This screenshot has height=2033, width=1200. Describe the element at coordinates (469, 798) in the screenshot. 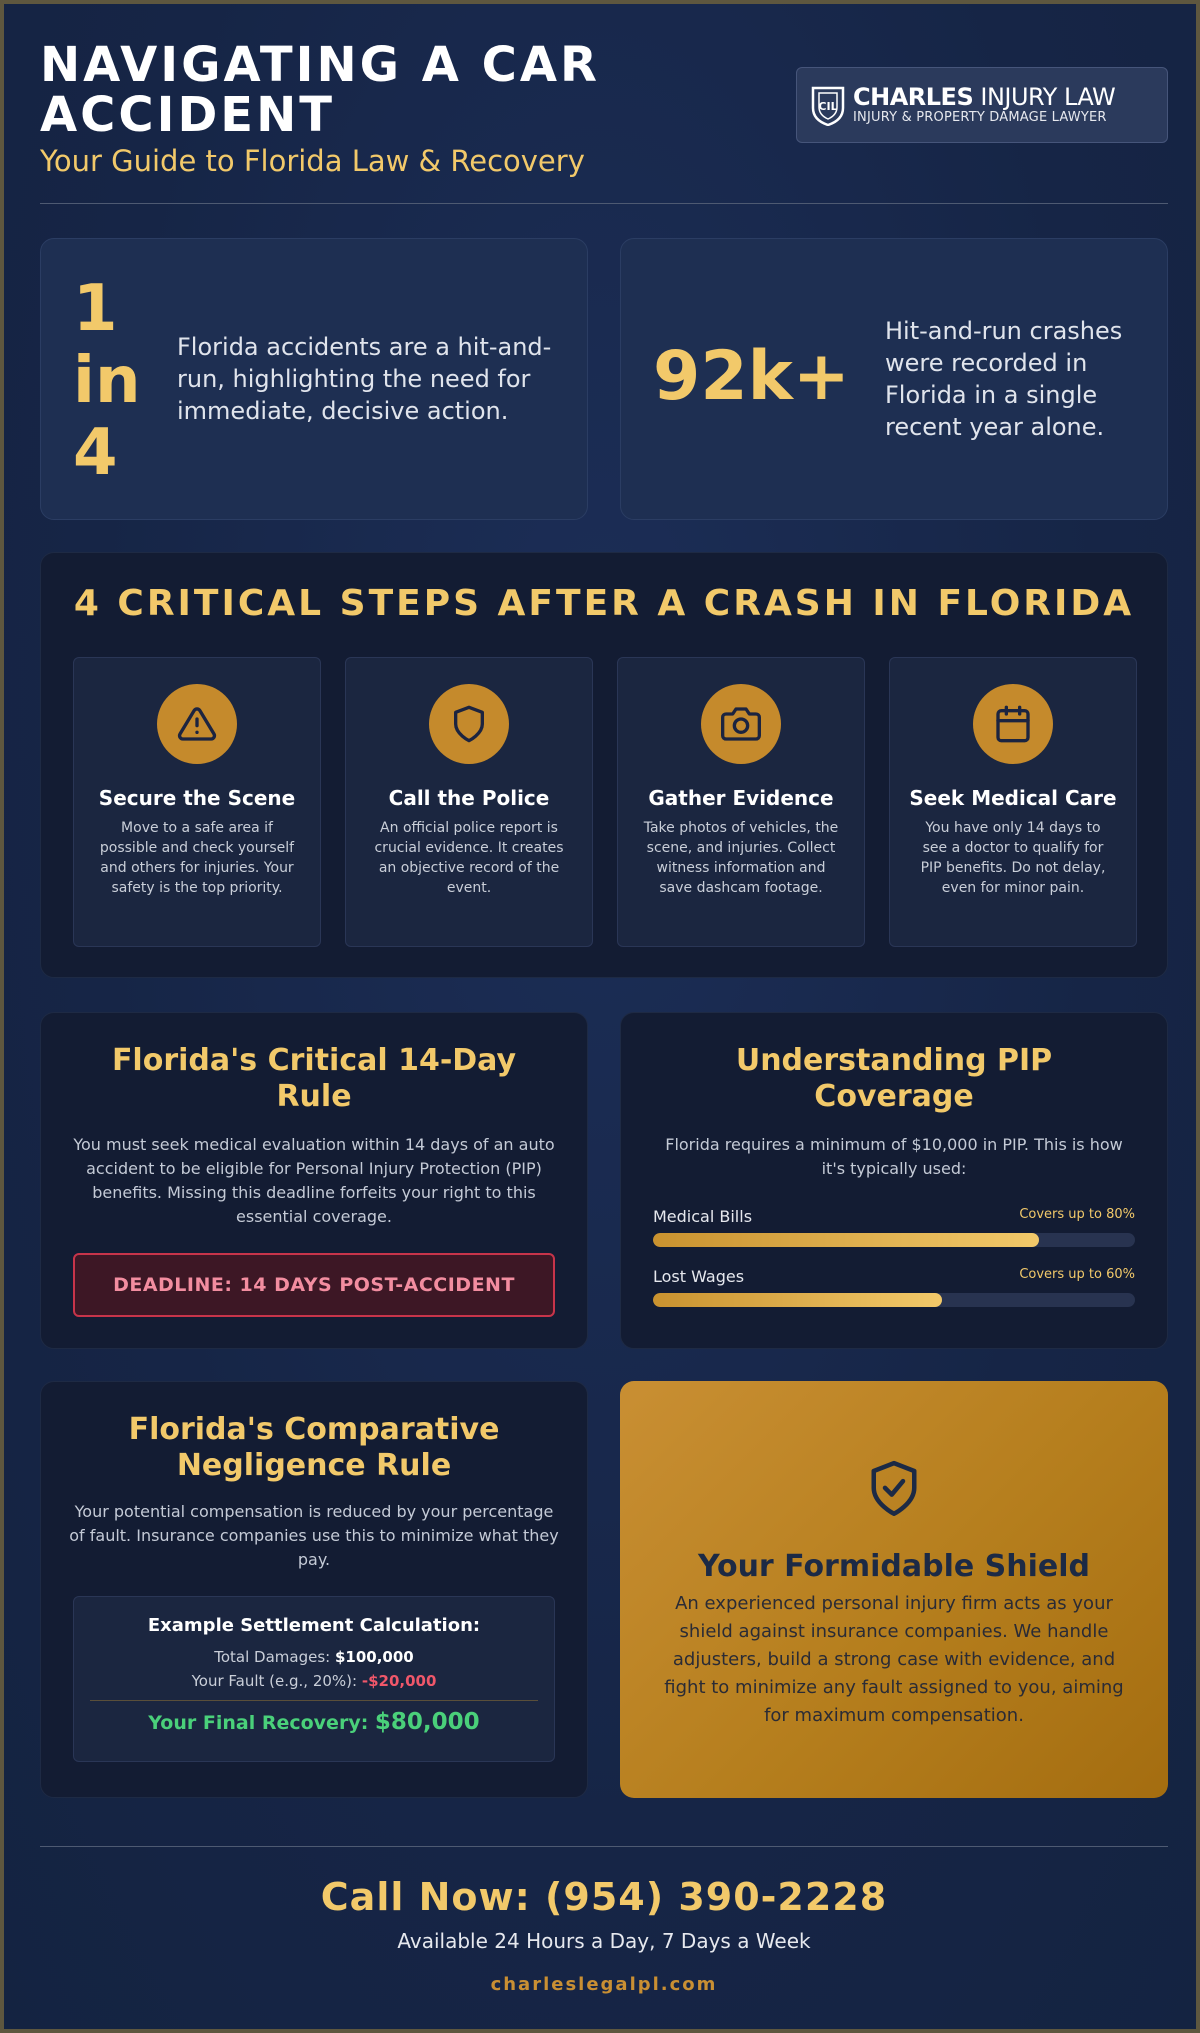

I see `step-title: Call the Police` at that location.